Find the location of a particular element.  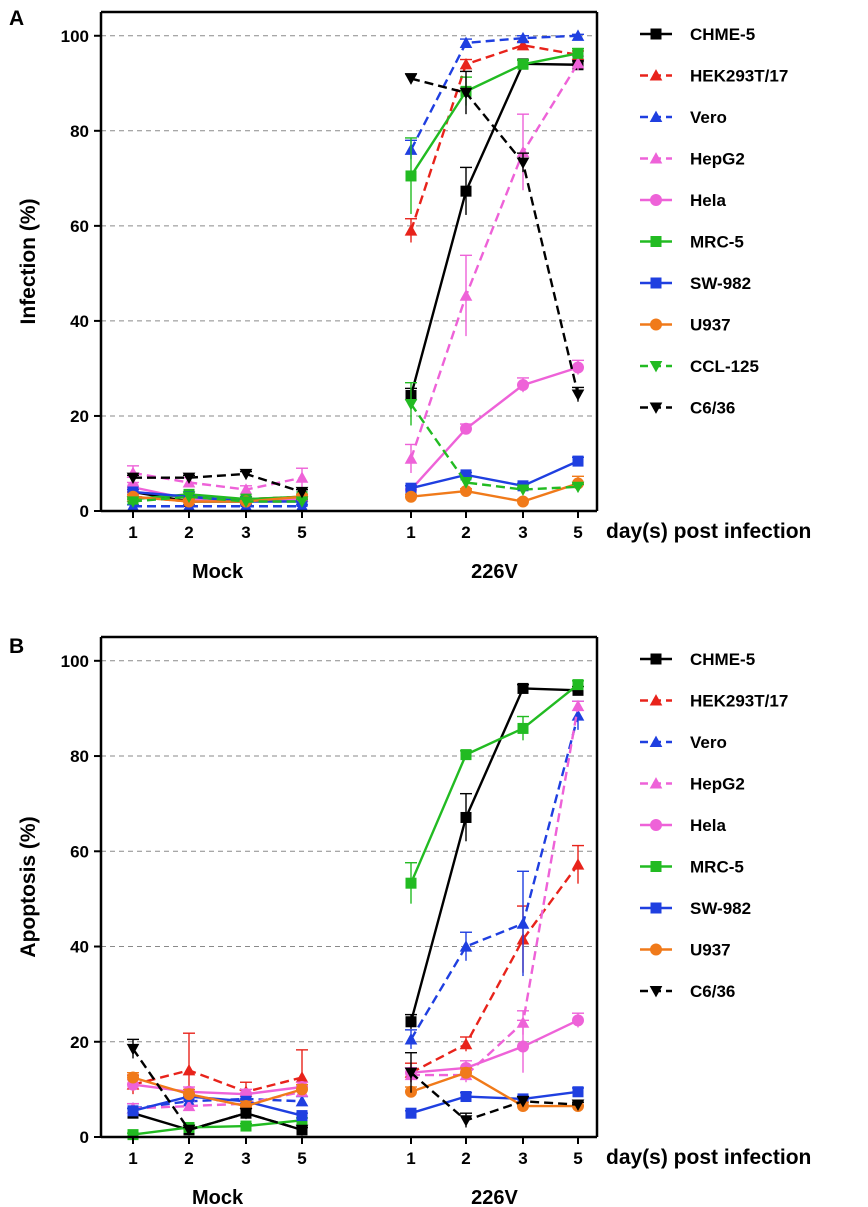

panel-label: B is located at coordinates (16, 646).